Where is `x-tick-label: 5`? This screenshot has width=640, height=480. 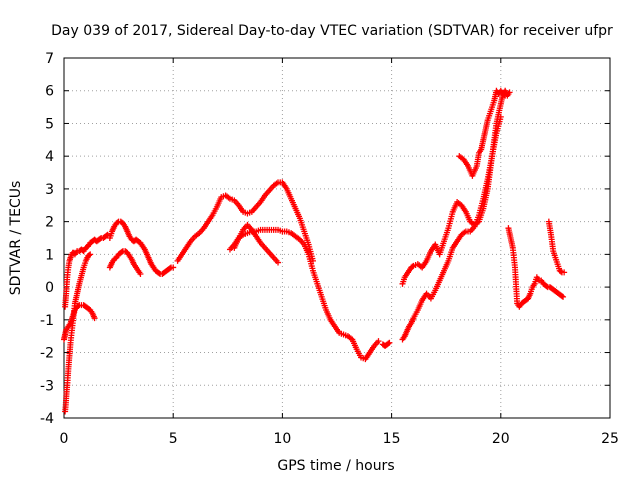
x-tick-label: 5 is located at coordinates (173, 439).